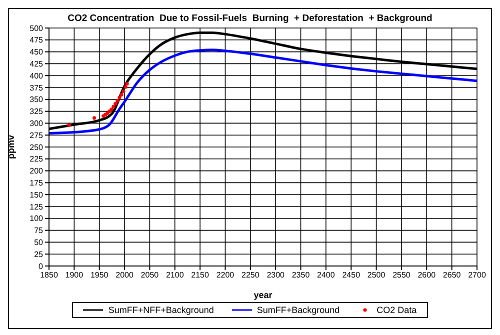  What do you see at coordinates (150, 275) in the screenshot?
I see `x-tick-label: 2050` at bounding box center [150, 275].